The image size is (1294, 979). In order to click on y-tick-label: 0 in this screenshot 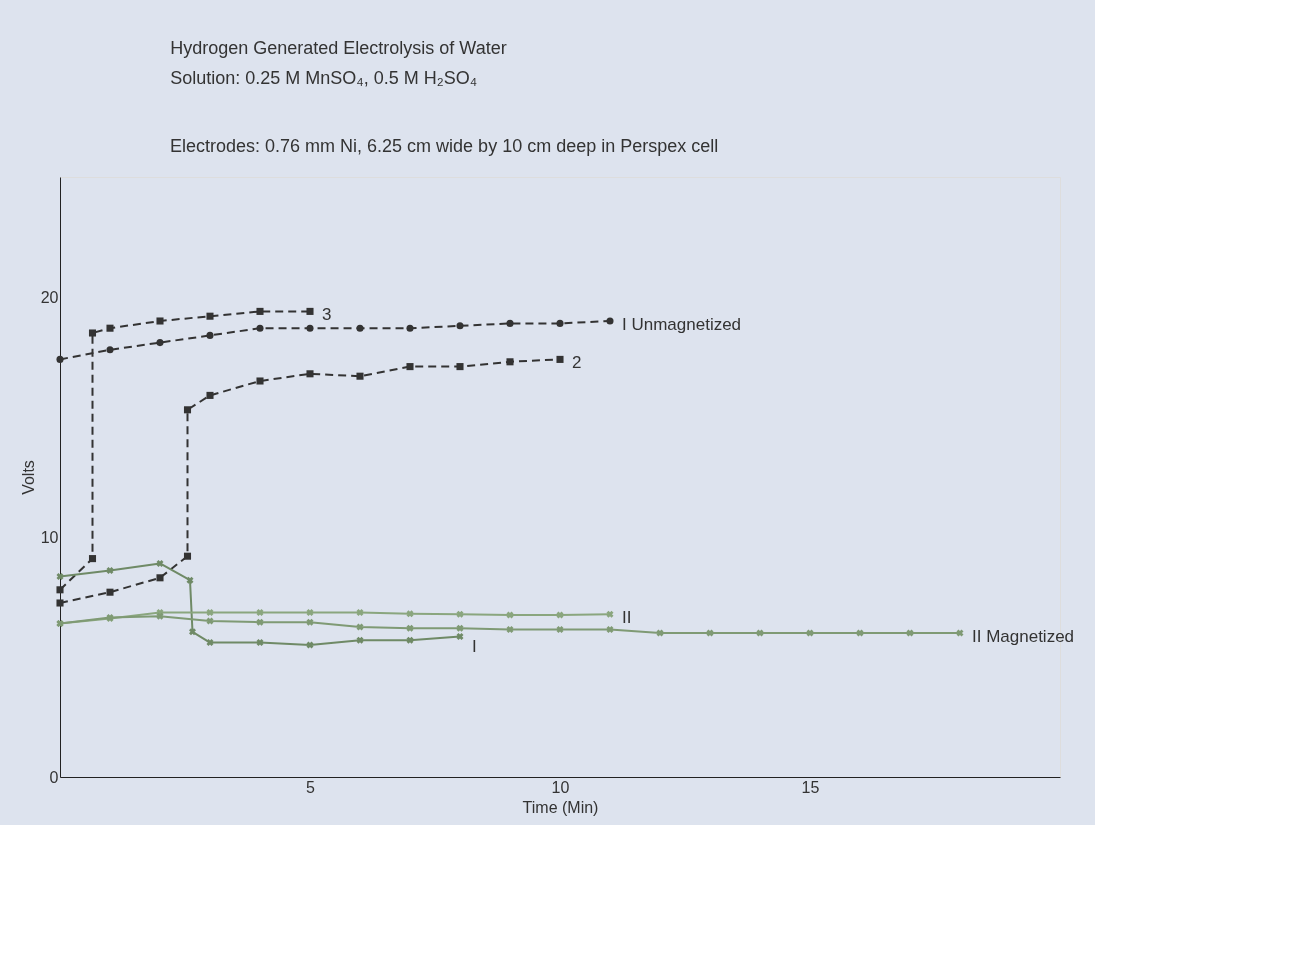, I will do `click(54, 777)`.